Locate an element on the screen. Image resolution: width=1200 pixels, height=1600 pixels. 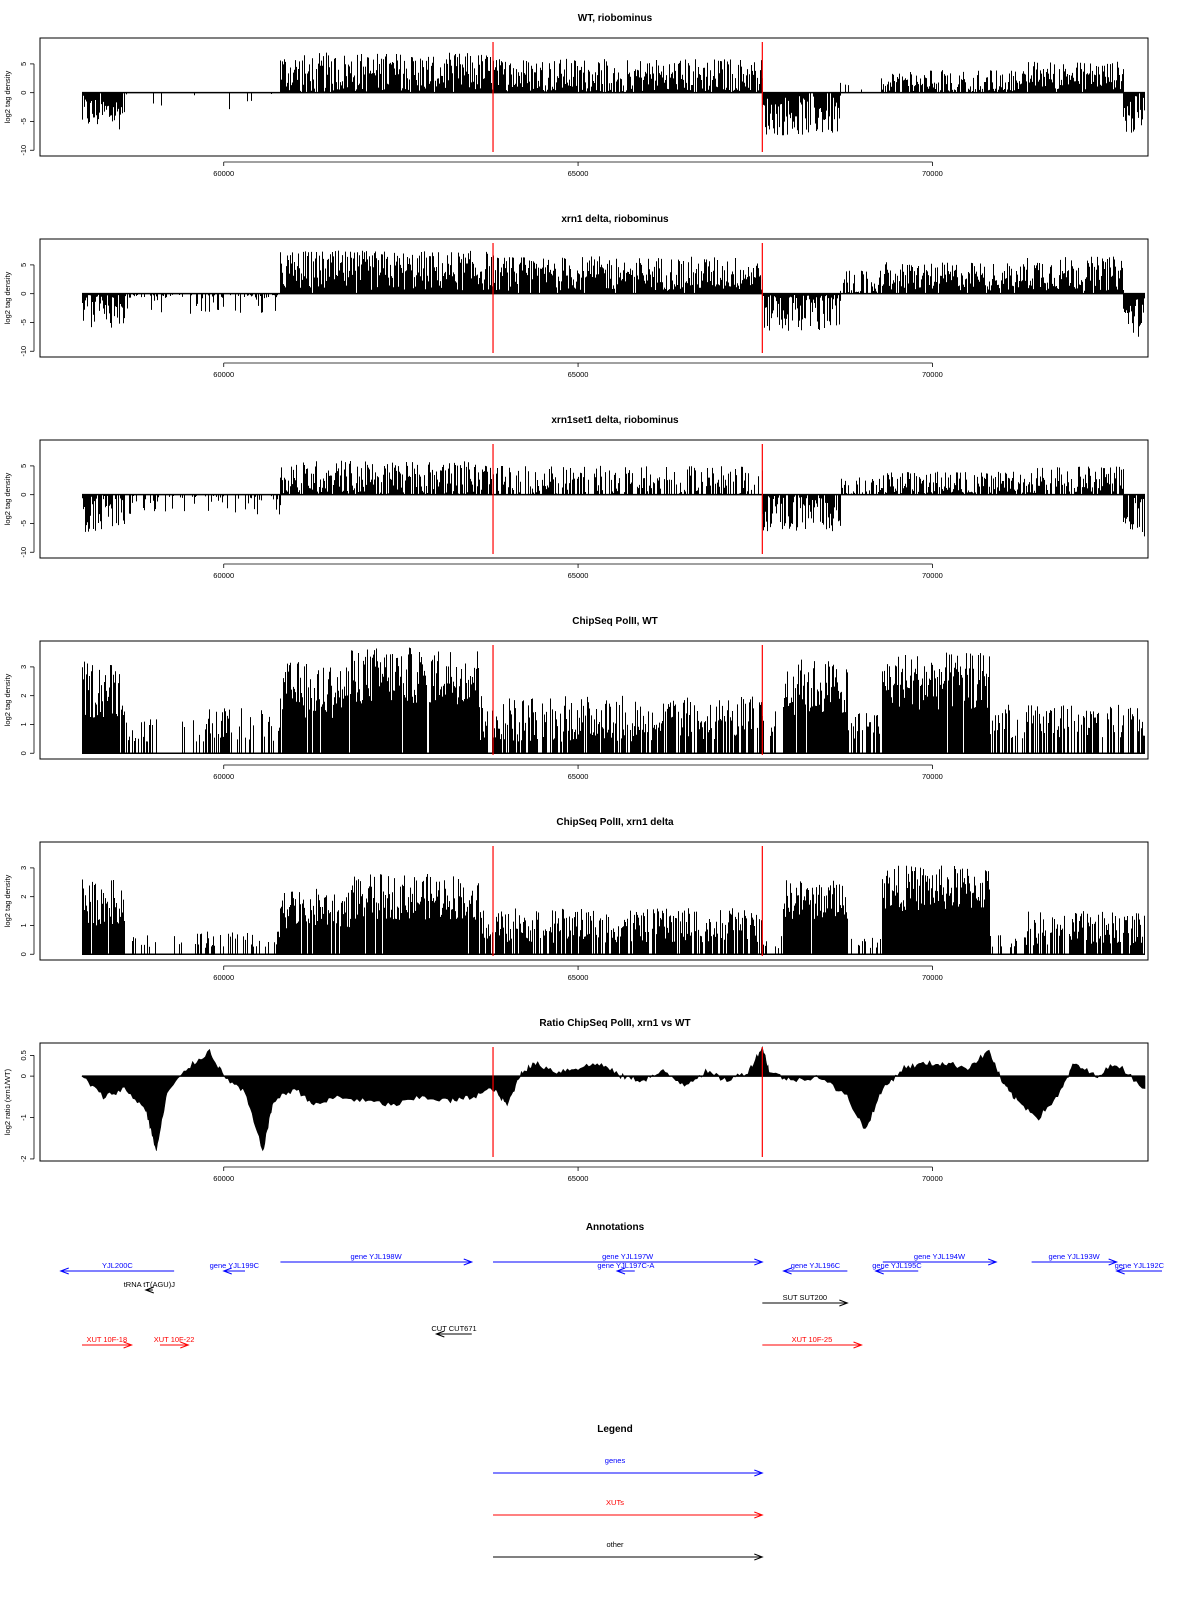
legend-label: other is located at coordinates (615, 1544).